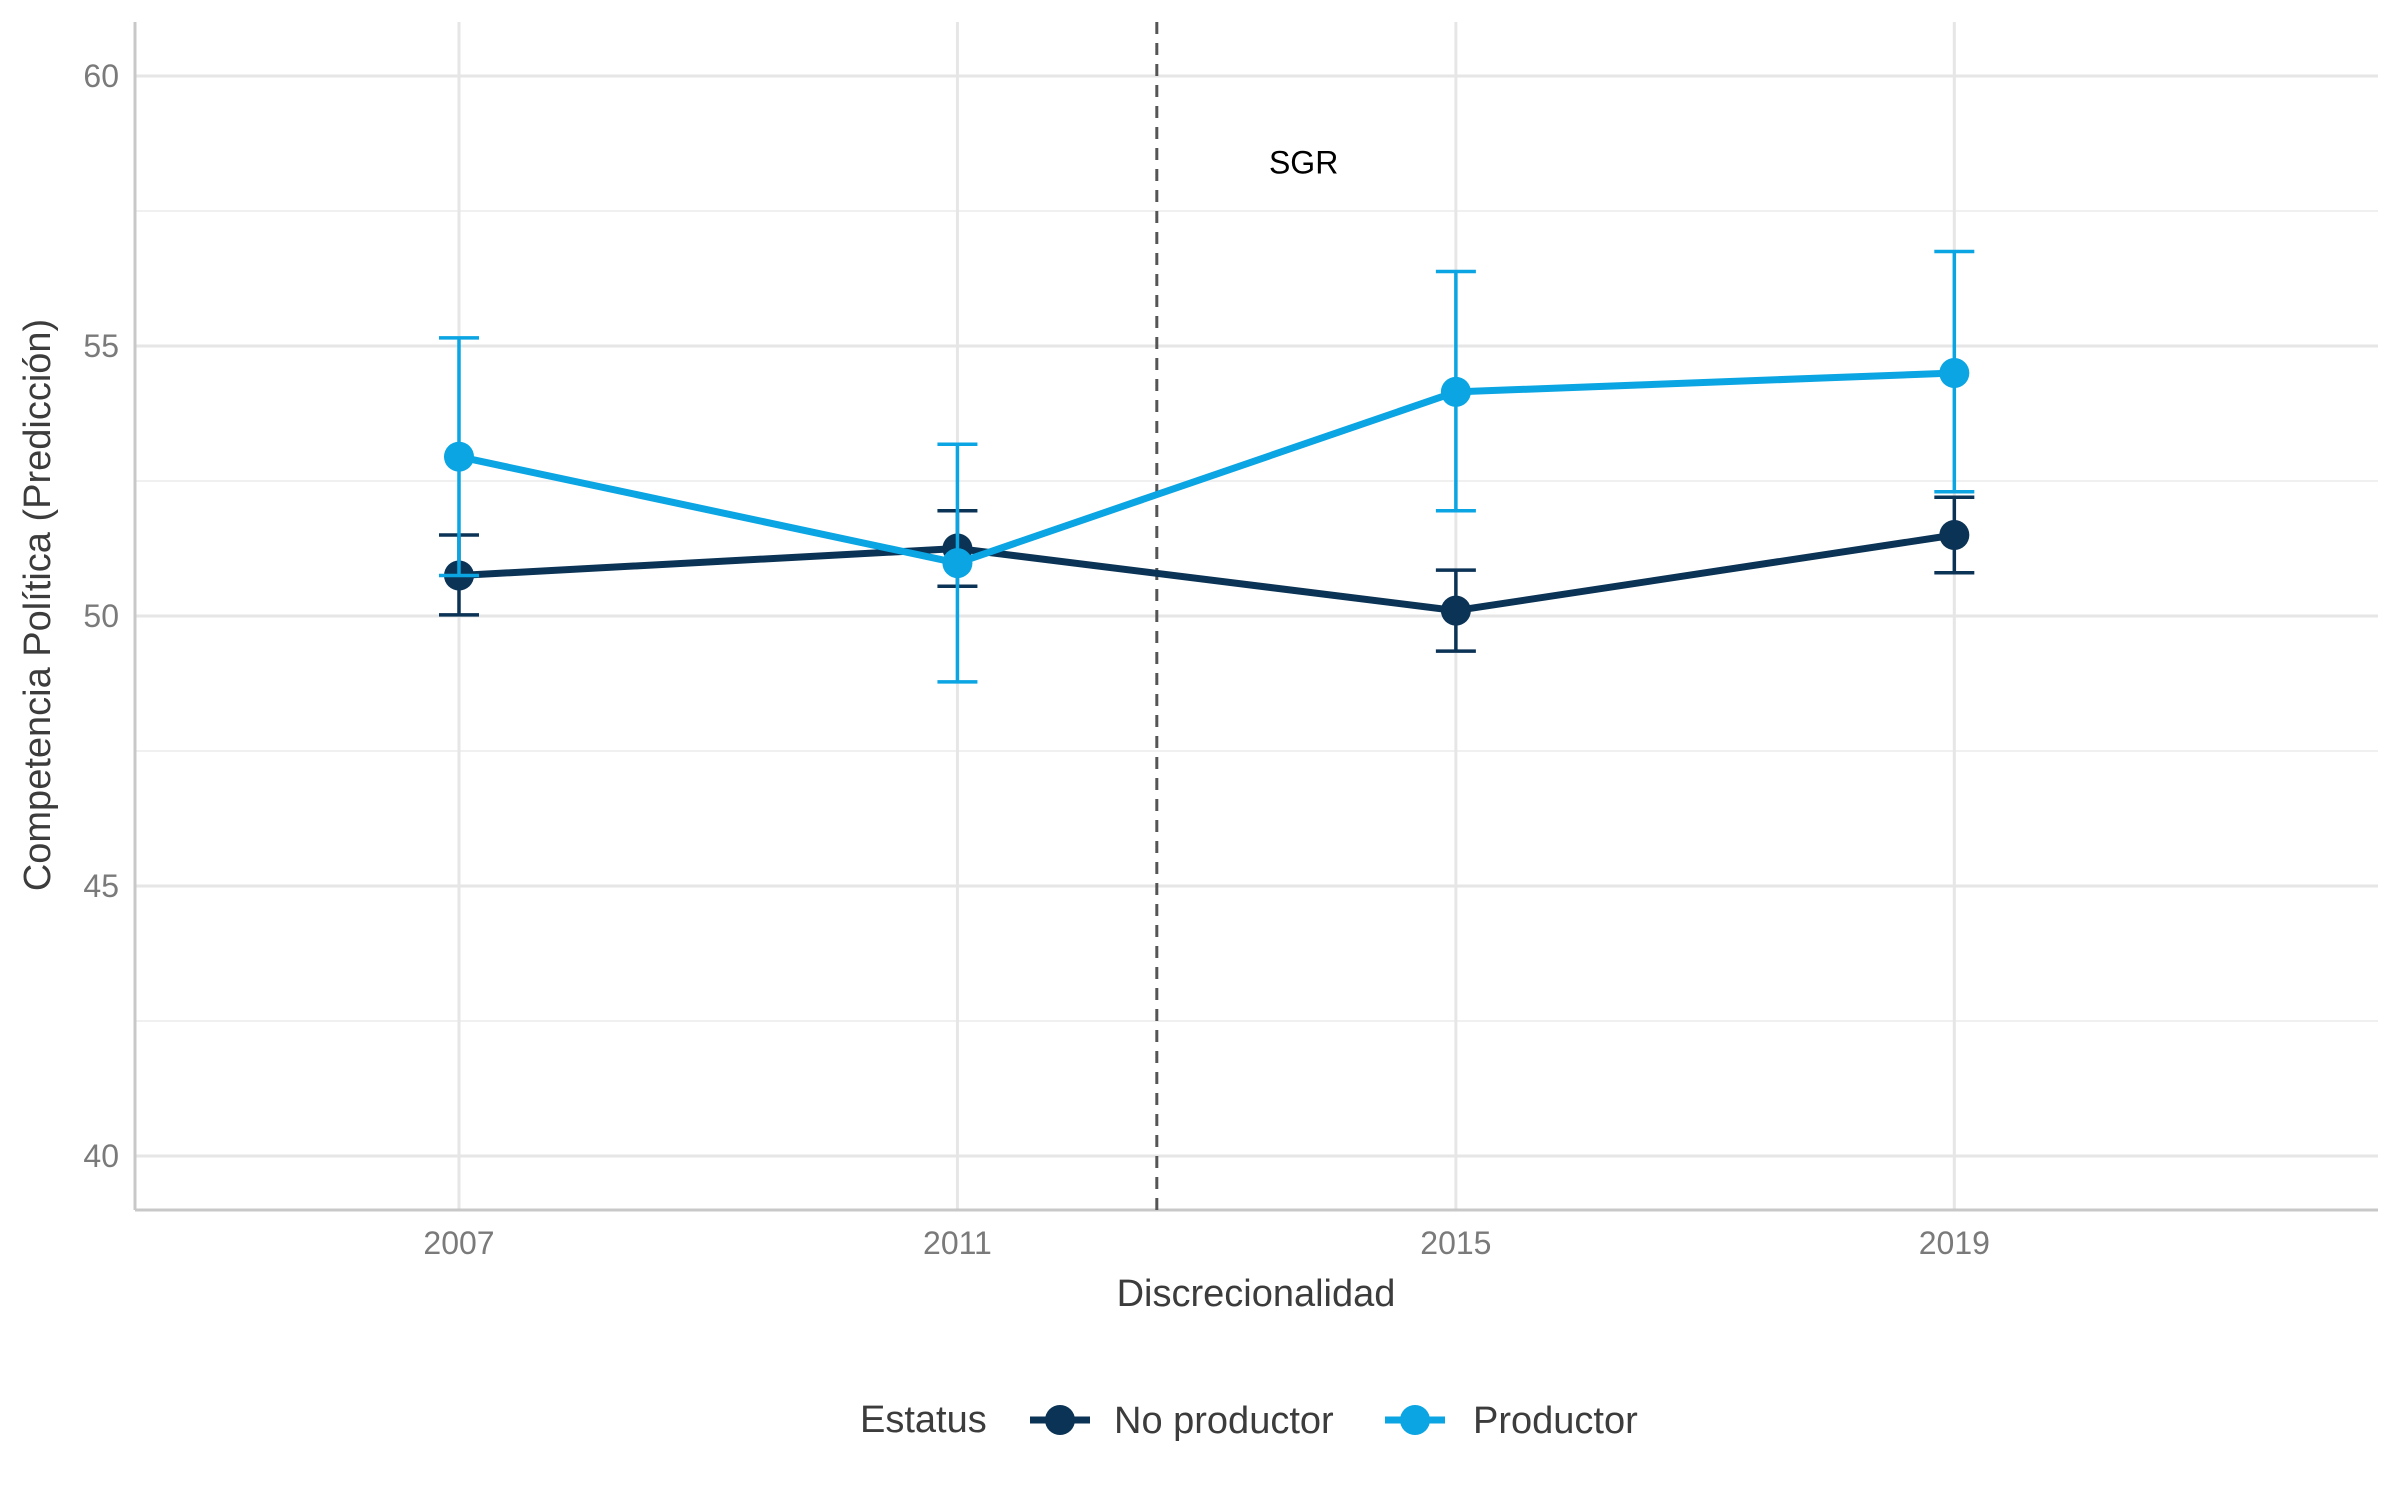 The image size is (2400, 1505). I want to click on x-tick-label: 2019, so click(1954, 1243).